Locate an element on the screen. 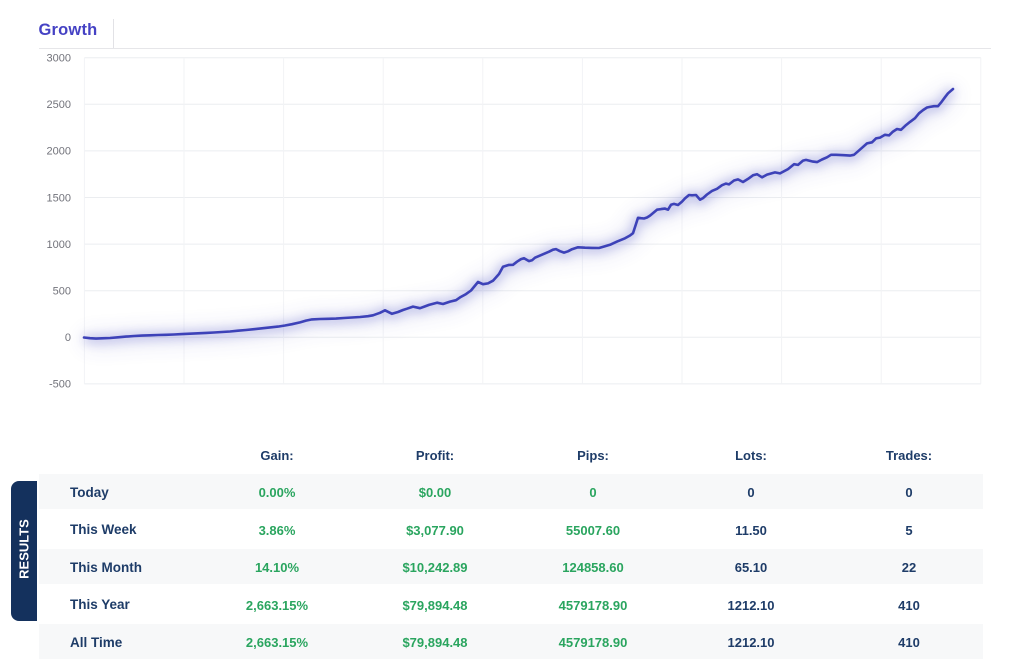  svg-text: 3000 is located at coordinates (59, 59).